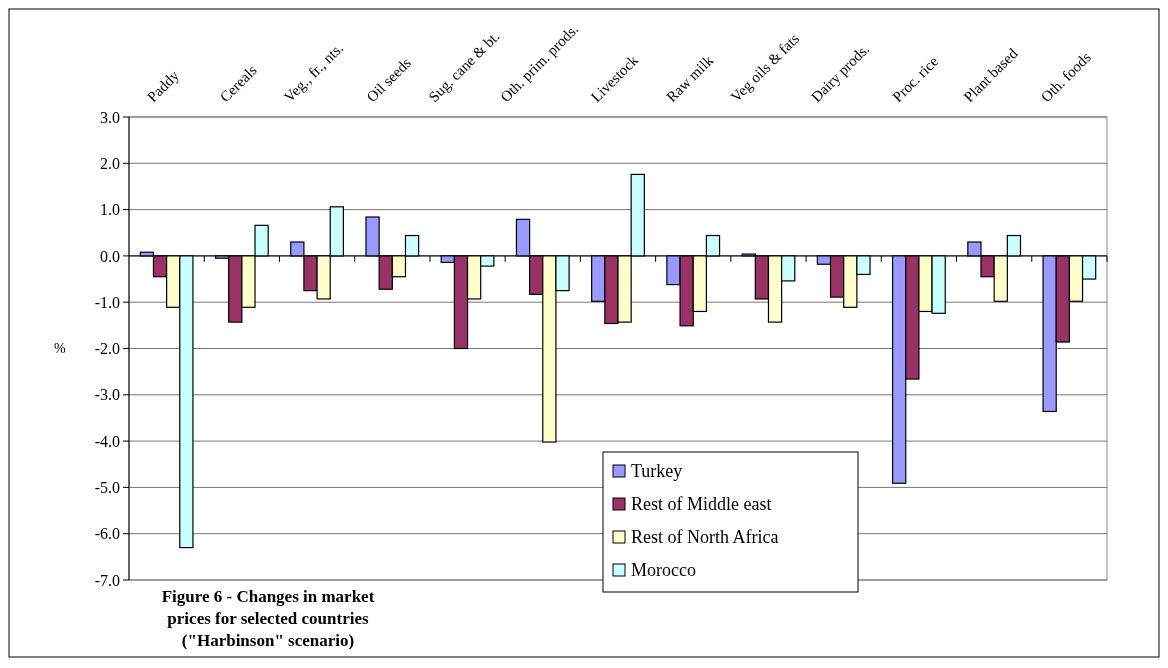 The height and width of the screenshot is (668, 1168). I want to click on y-tick-label: -1.0, so click(107, 302).